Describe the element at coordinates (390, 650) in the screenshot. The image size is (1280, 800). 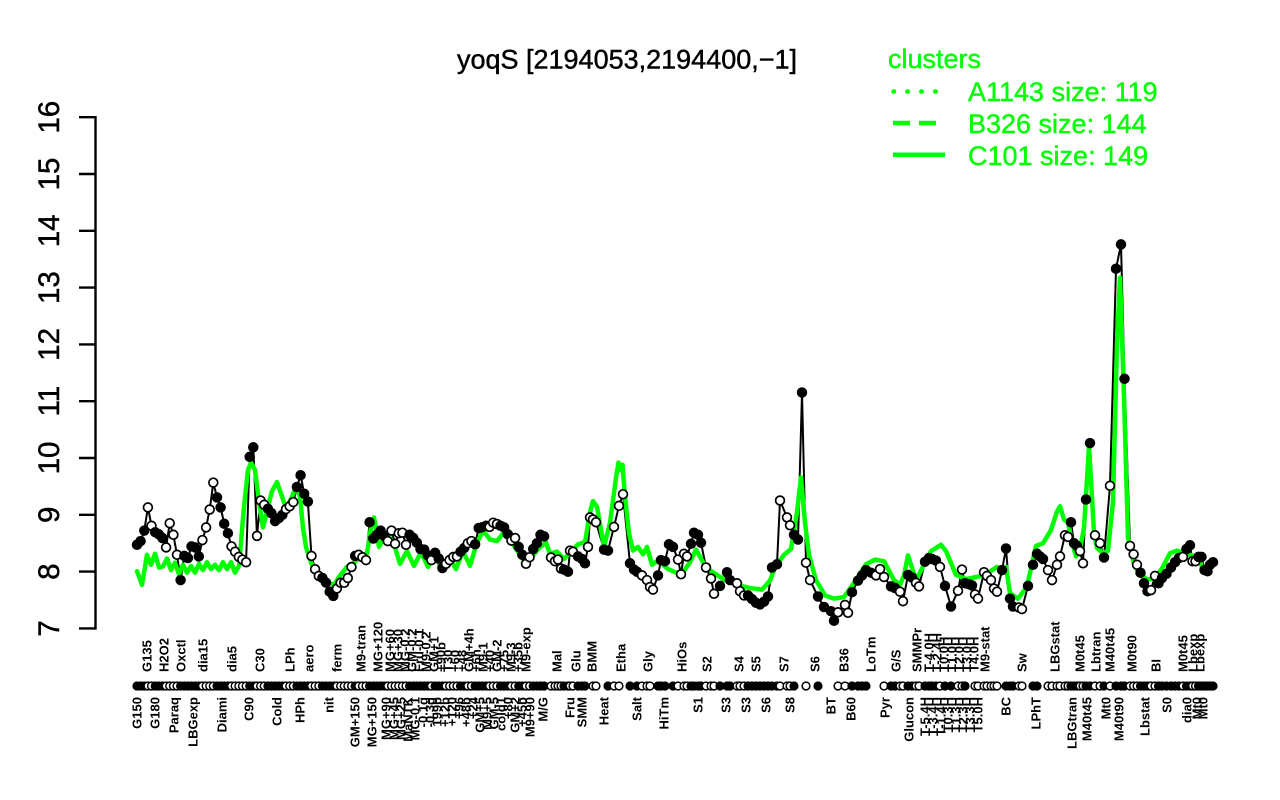
I see `svg-text: MG+60` at that location.